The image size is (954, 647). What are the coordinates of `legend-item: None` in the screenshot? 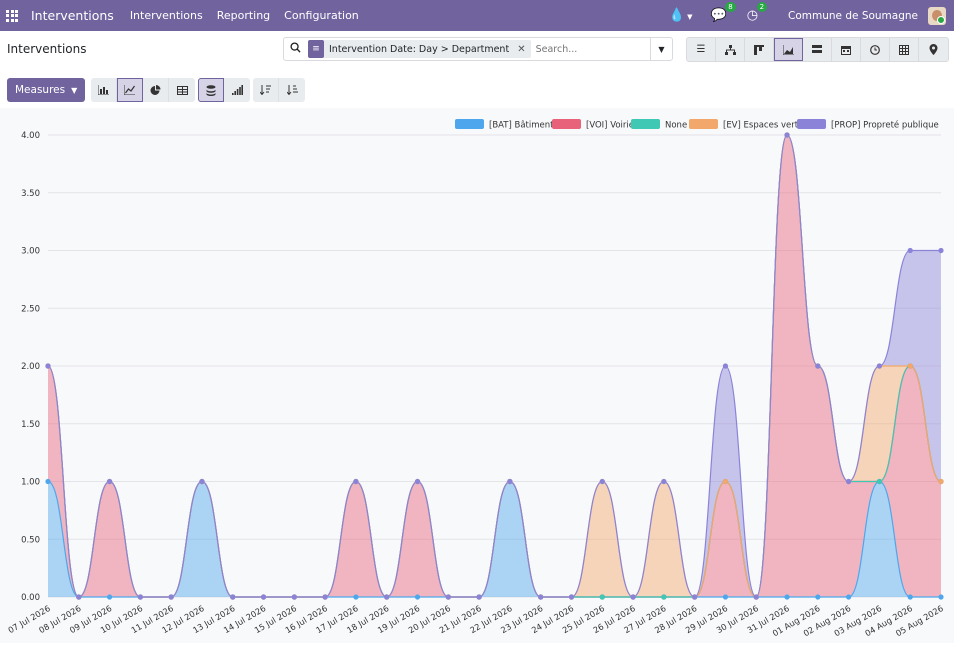 It's located at (659, 125).